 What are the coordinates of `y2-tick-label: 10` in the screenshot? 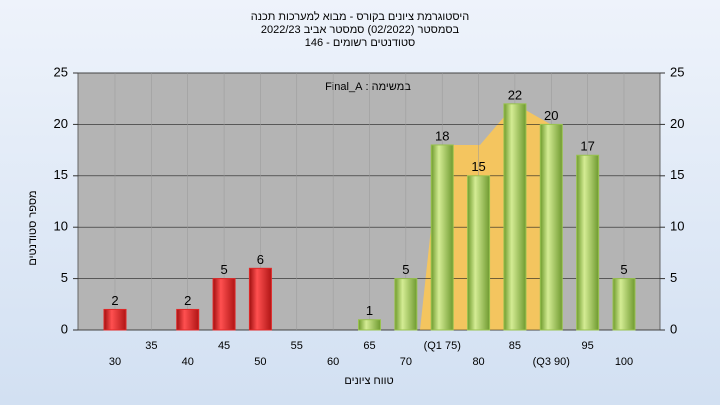 It's located at (677, 226).